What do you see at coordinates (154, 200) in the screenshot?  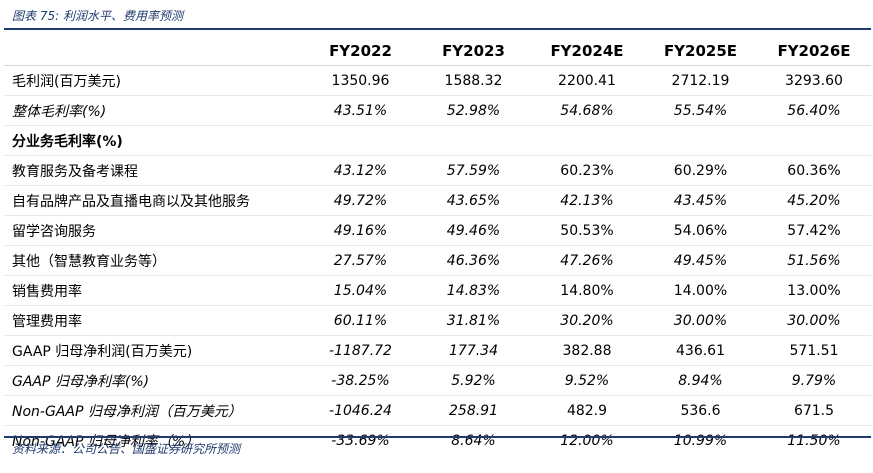 I see `row-label: 自有品牌产品及直播电商以及其他服务` at bounding box center [154, 200].